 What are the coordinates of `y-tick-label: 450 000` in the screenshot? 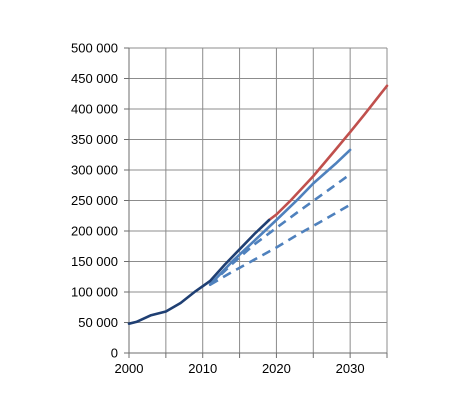 It's located at (94, 78).